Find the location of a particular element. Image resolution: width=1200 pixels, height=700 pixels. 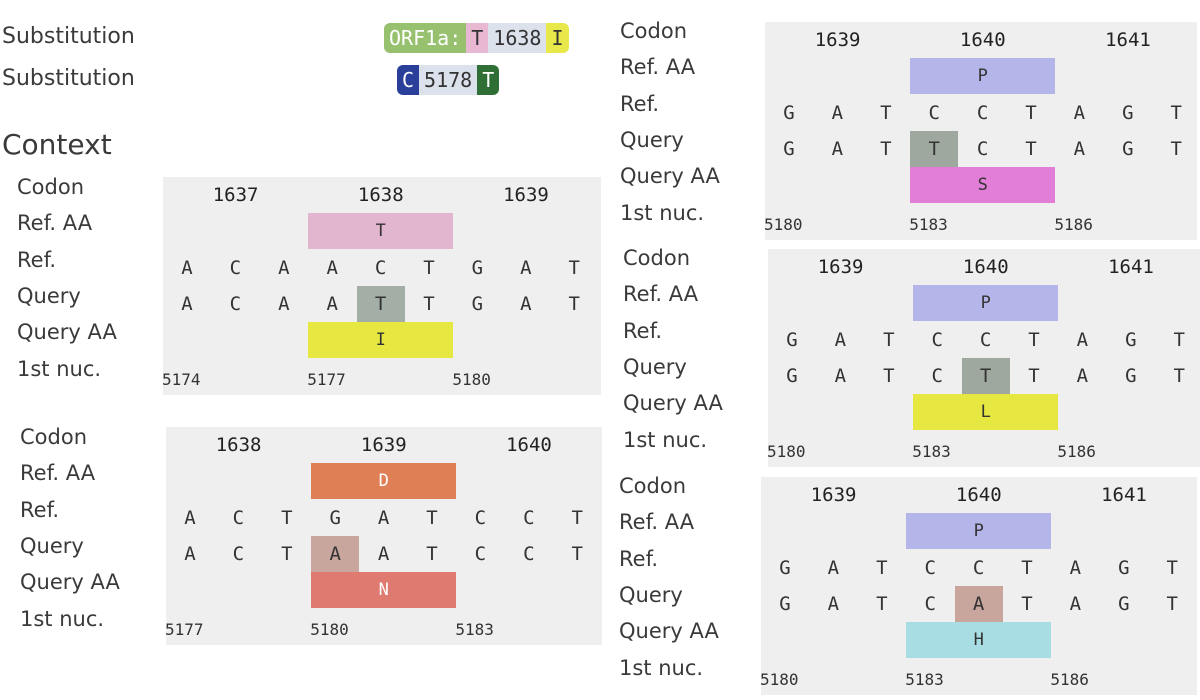

pill-segment: T is located at coordinates (477, 38).